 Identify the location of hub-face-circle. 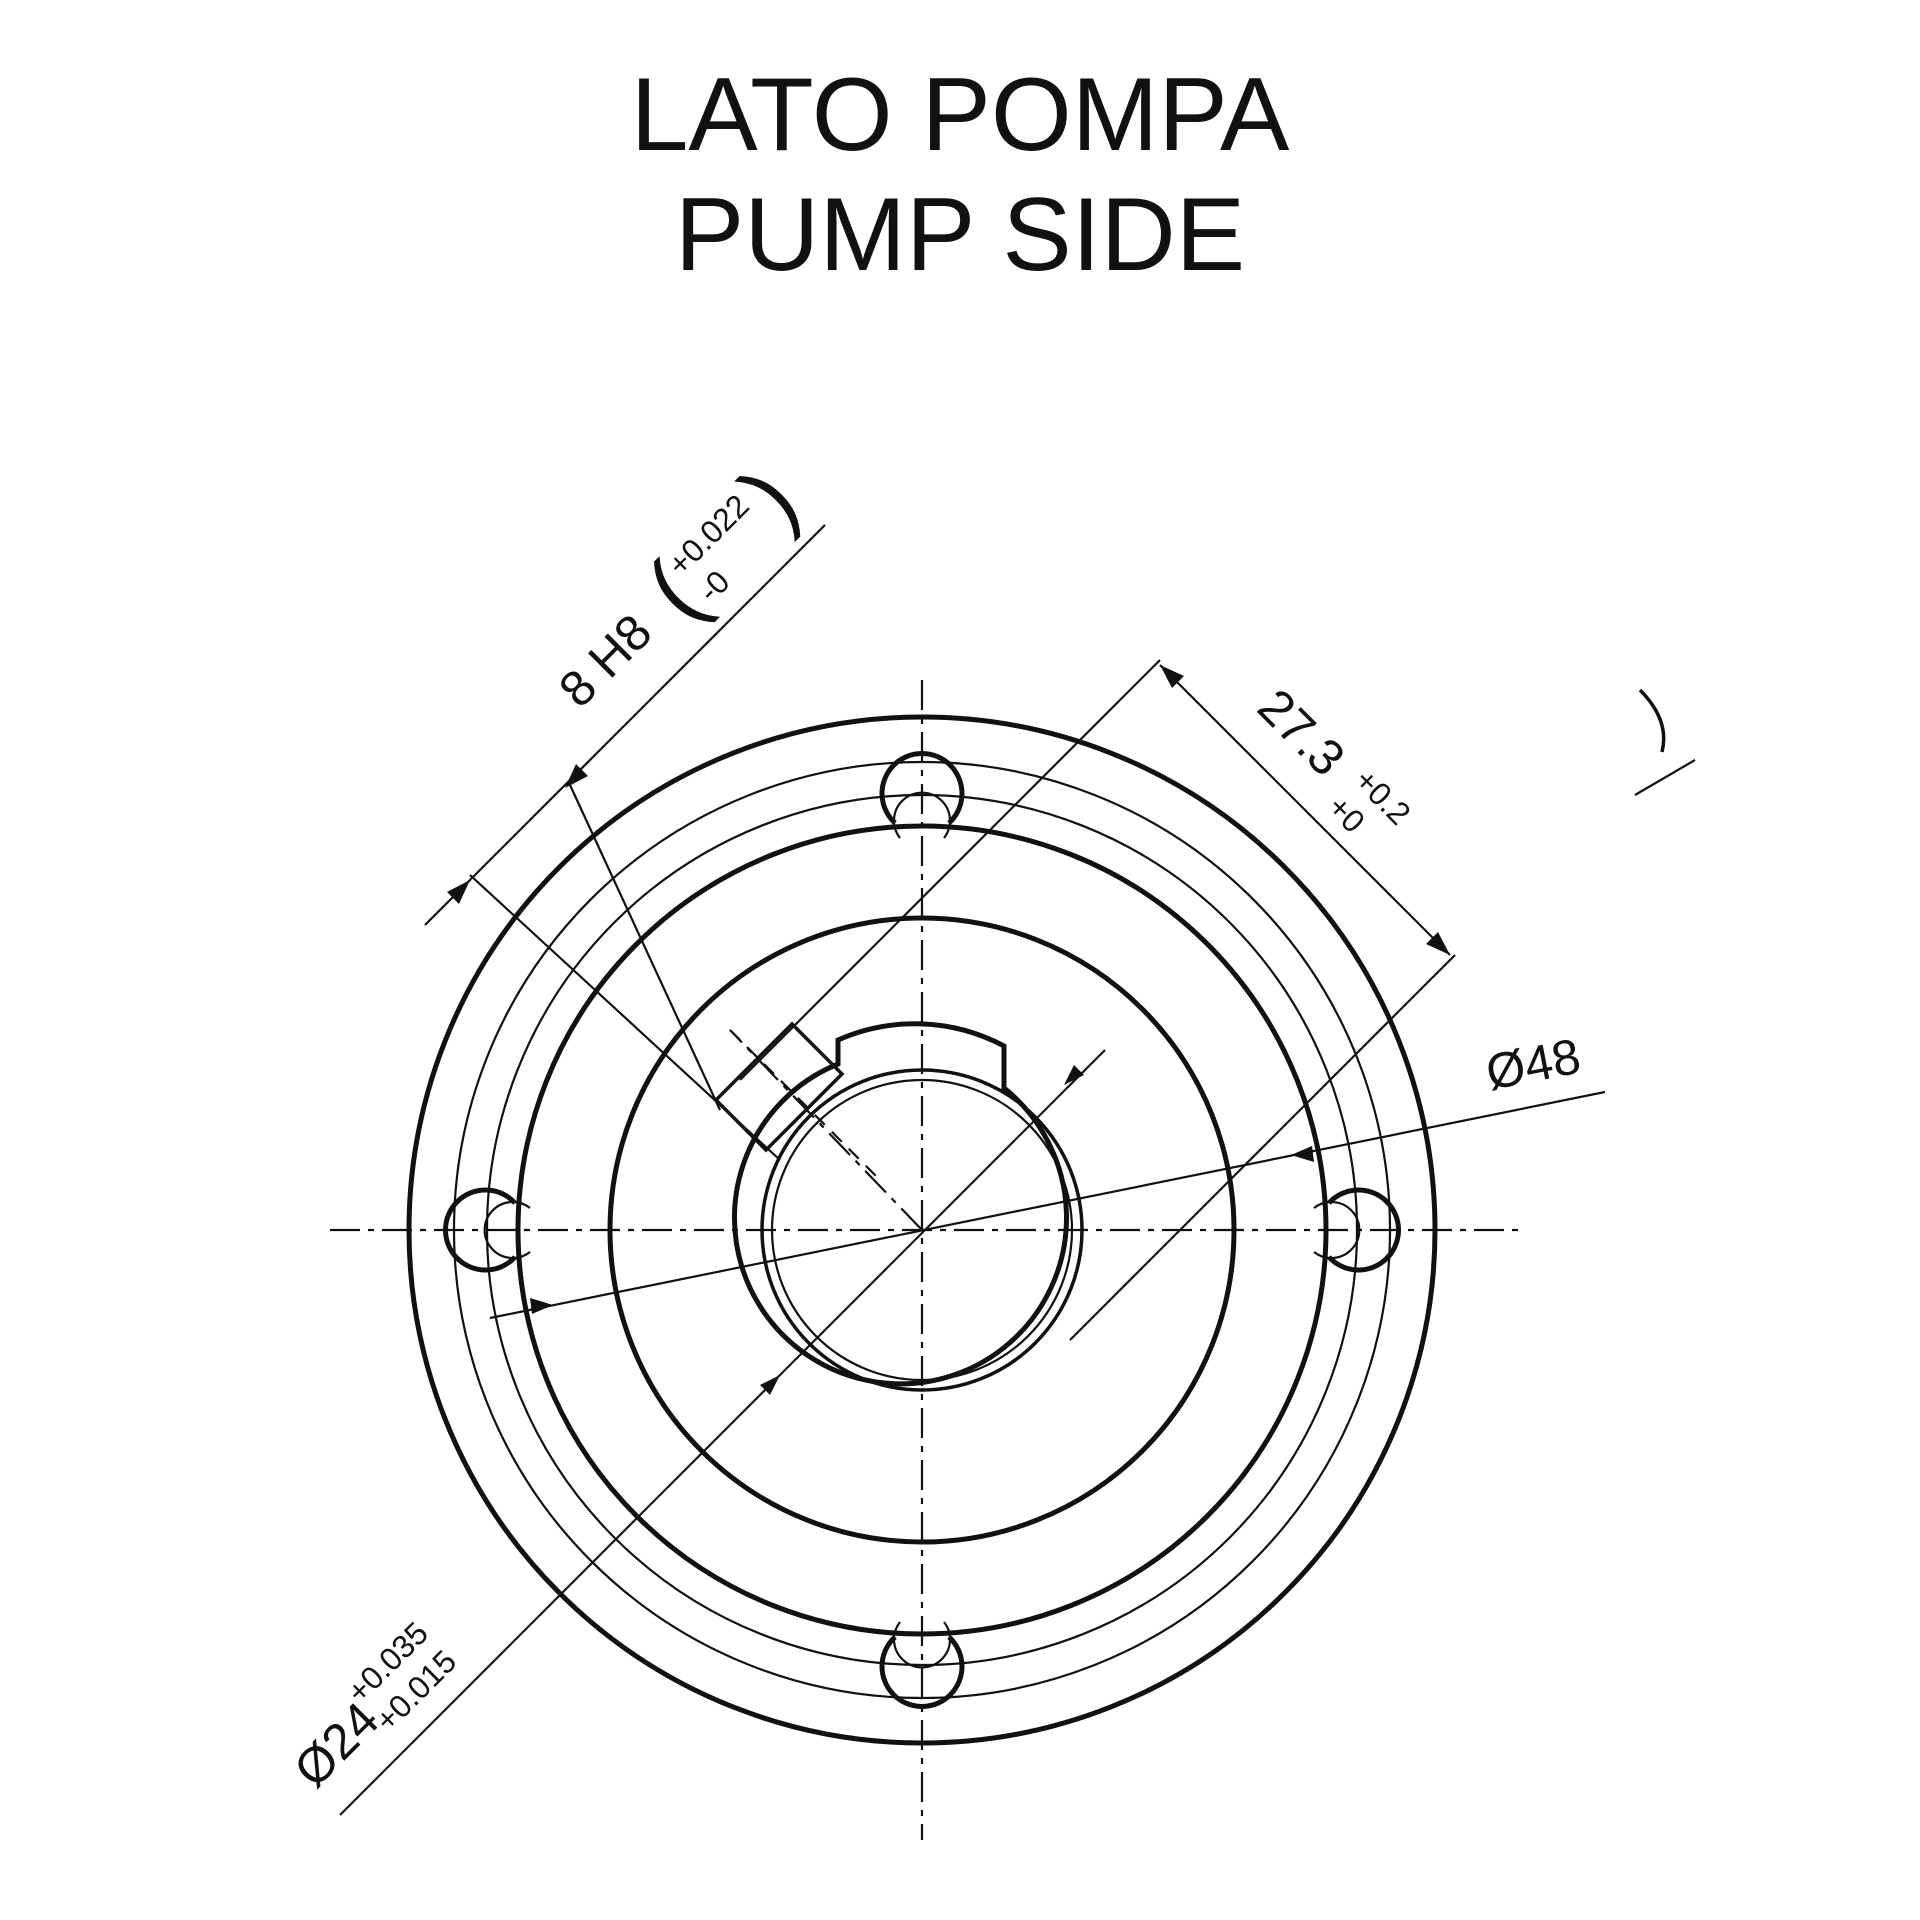
(922, 1230).